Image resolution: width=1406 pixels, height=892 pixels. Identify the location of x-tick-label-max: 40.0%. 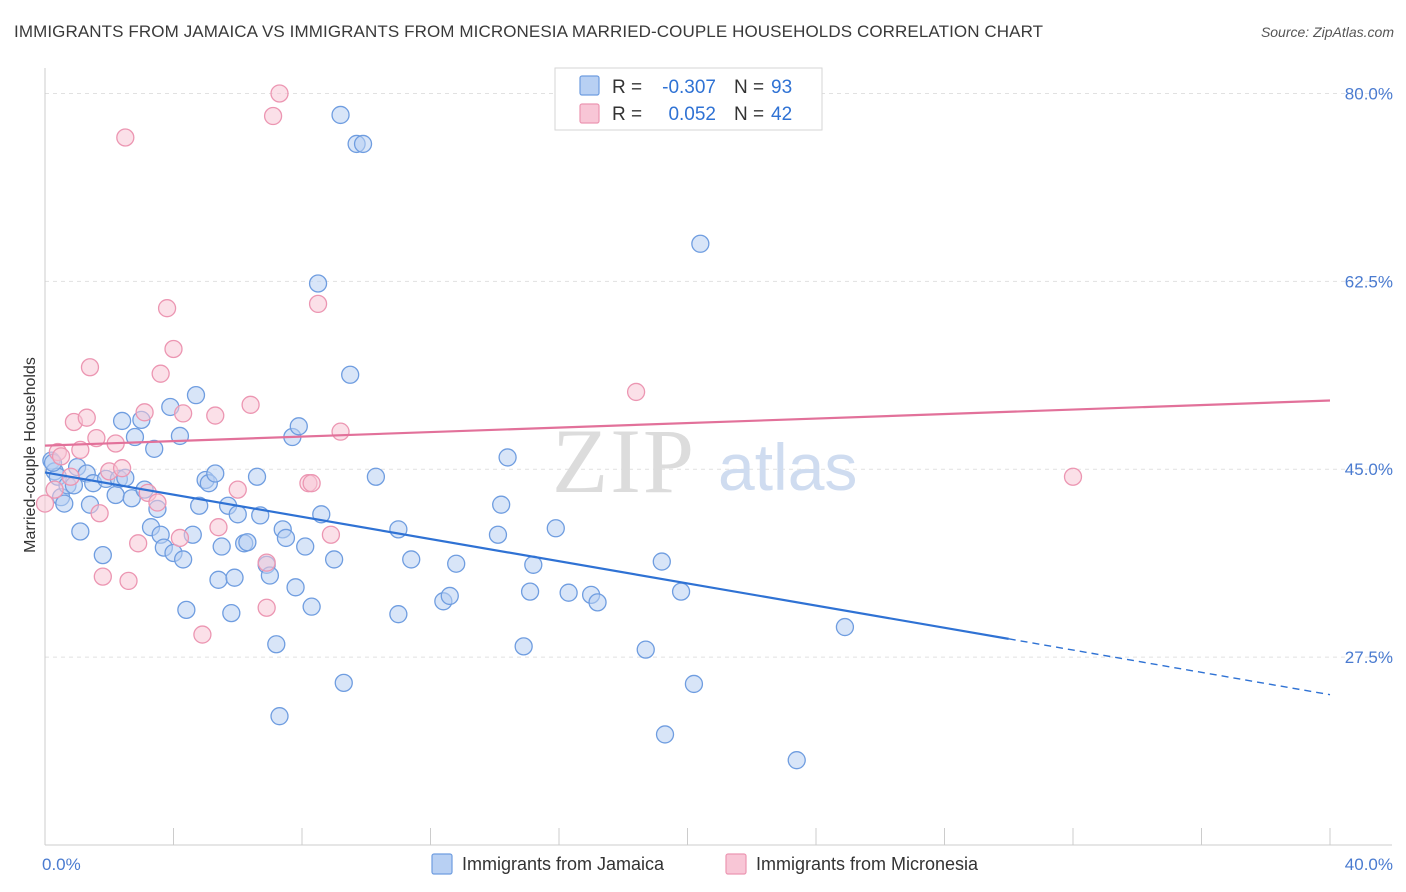
(1369, 864).